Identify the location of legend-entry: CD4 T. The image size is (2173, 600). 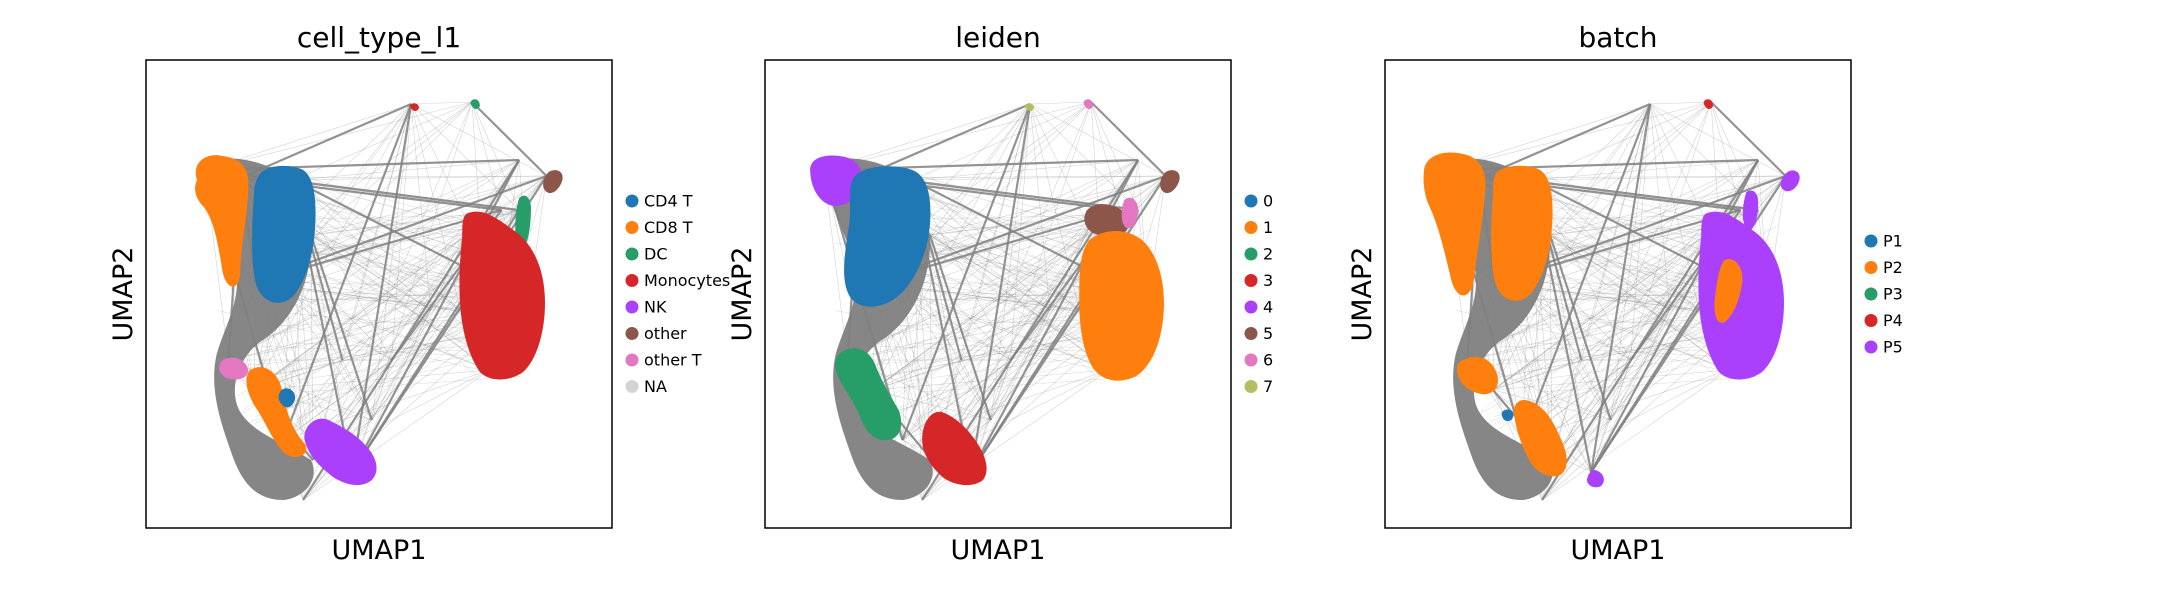
(659, 201).